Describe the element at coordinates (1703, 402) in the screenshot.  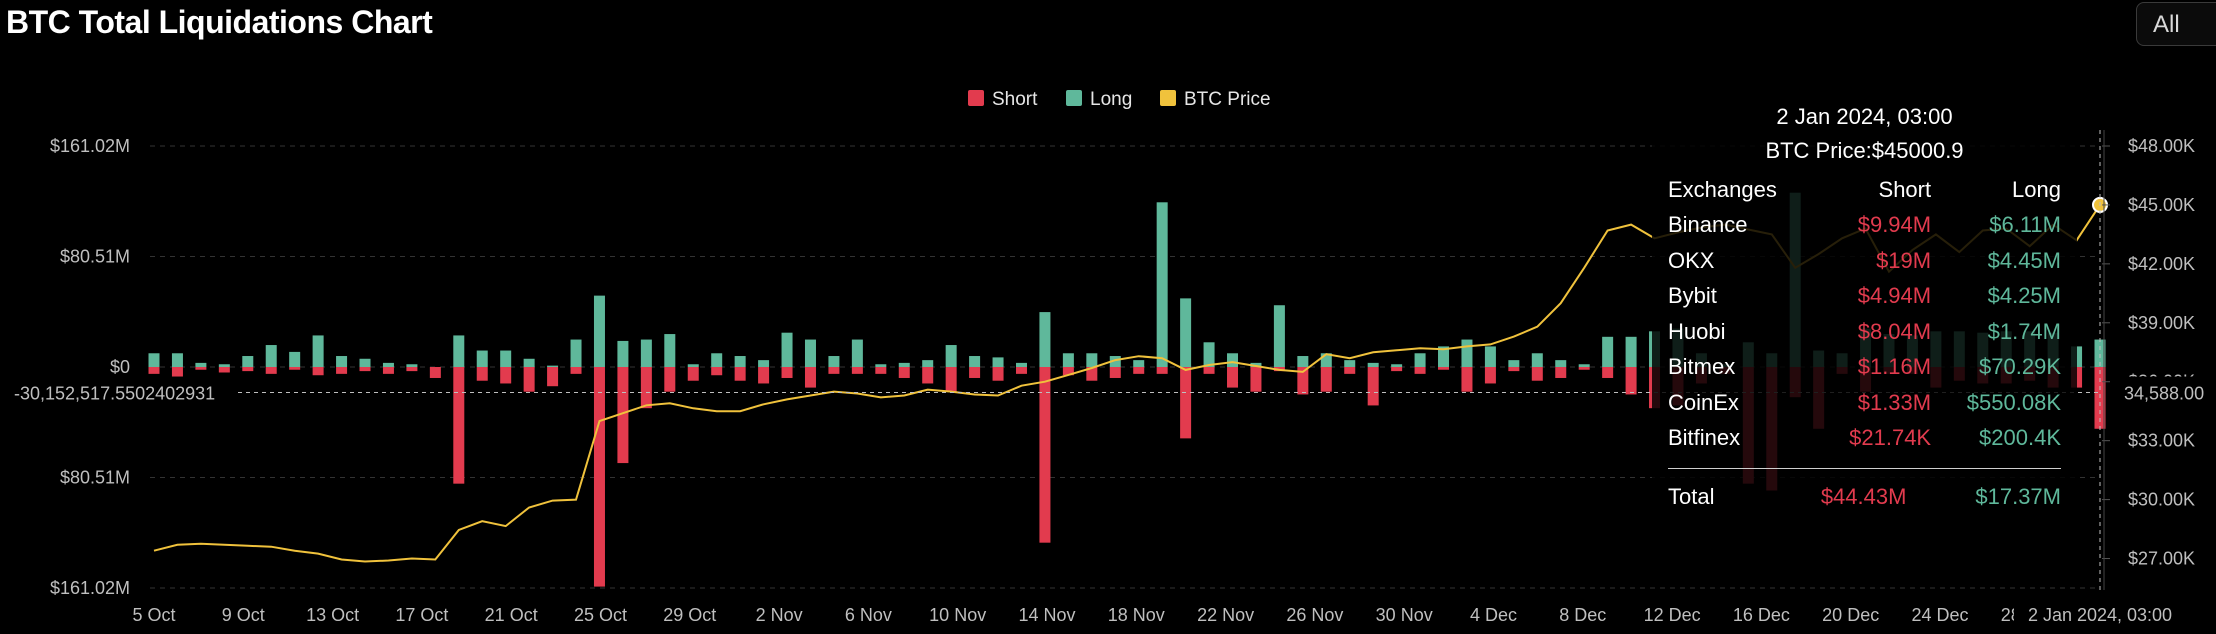
I see `exchange-name: CoinEx` at that location.